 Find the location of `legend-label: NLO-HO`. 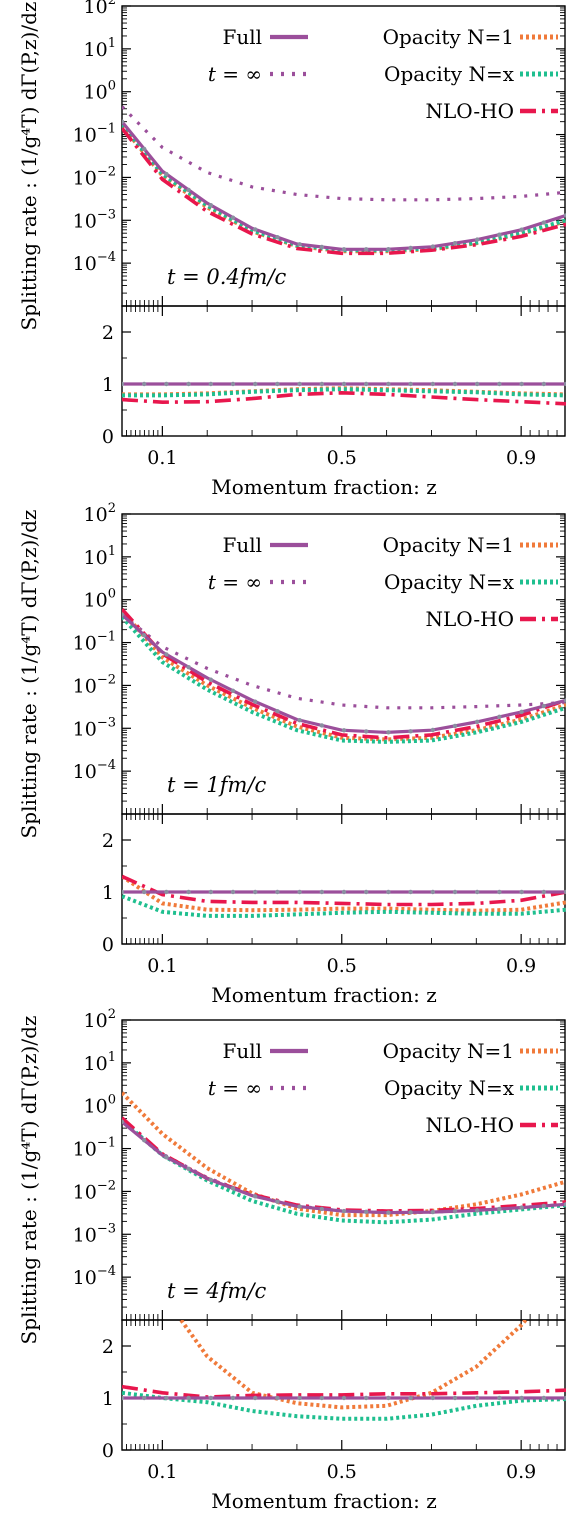

legend-label: NLO-HO is located at coordinates (469, 1125).